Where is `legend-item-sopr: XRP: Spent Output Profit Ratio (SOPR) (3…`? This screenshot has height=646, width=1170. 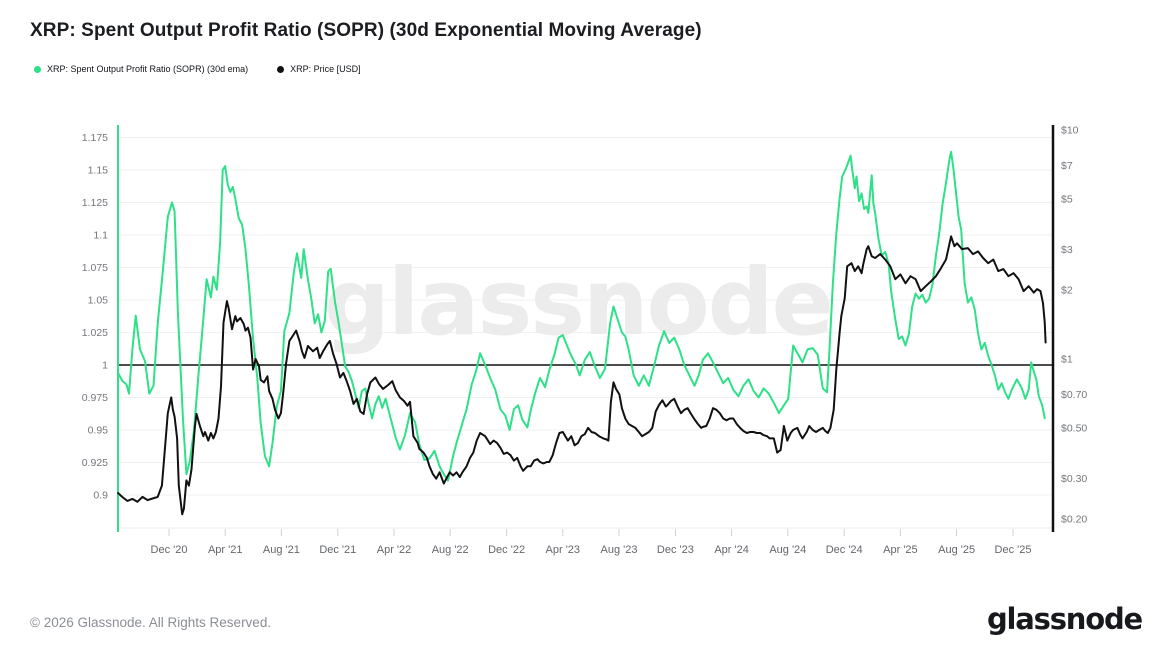 legend-item-sopr: XRP: Spent Output Profit Ratio (SOPR) (3… is located at coordinates (141, 69).